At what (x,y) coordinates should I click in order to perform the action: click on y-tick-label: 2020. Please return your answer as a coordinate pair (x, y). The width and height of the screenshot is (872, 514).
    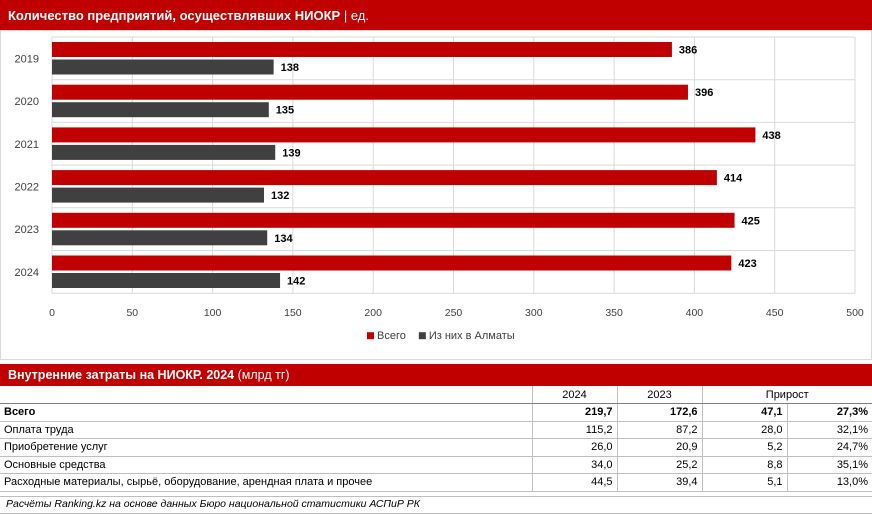
    Looking at the image, I should click on (27, 102).